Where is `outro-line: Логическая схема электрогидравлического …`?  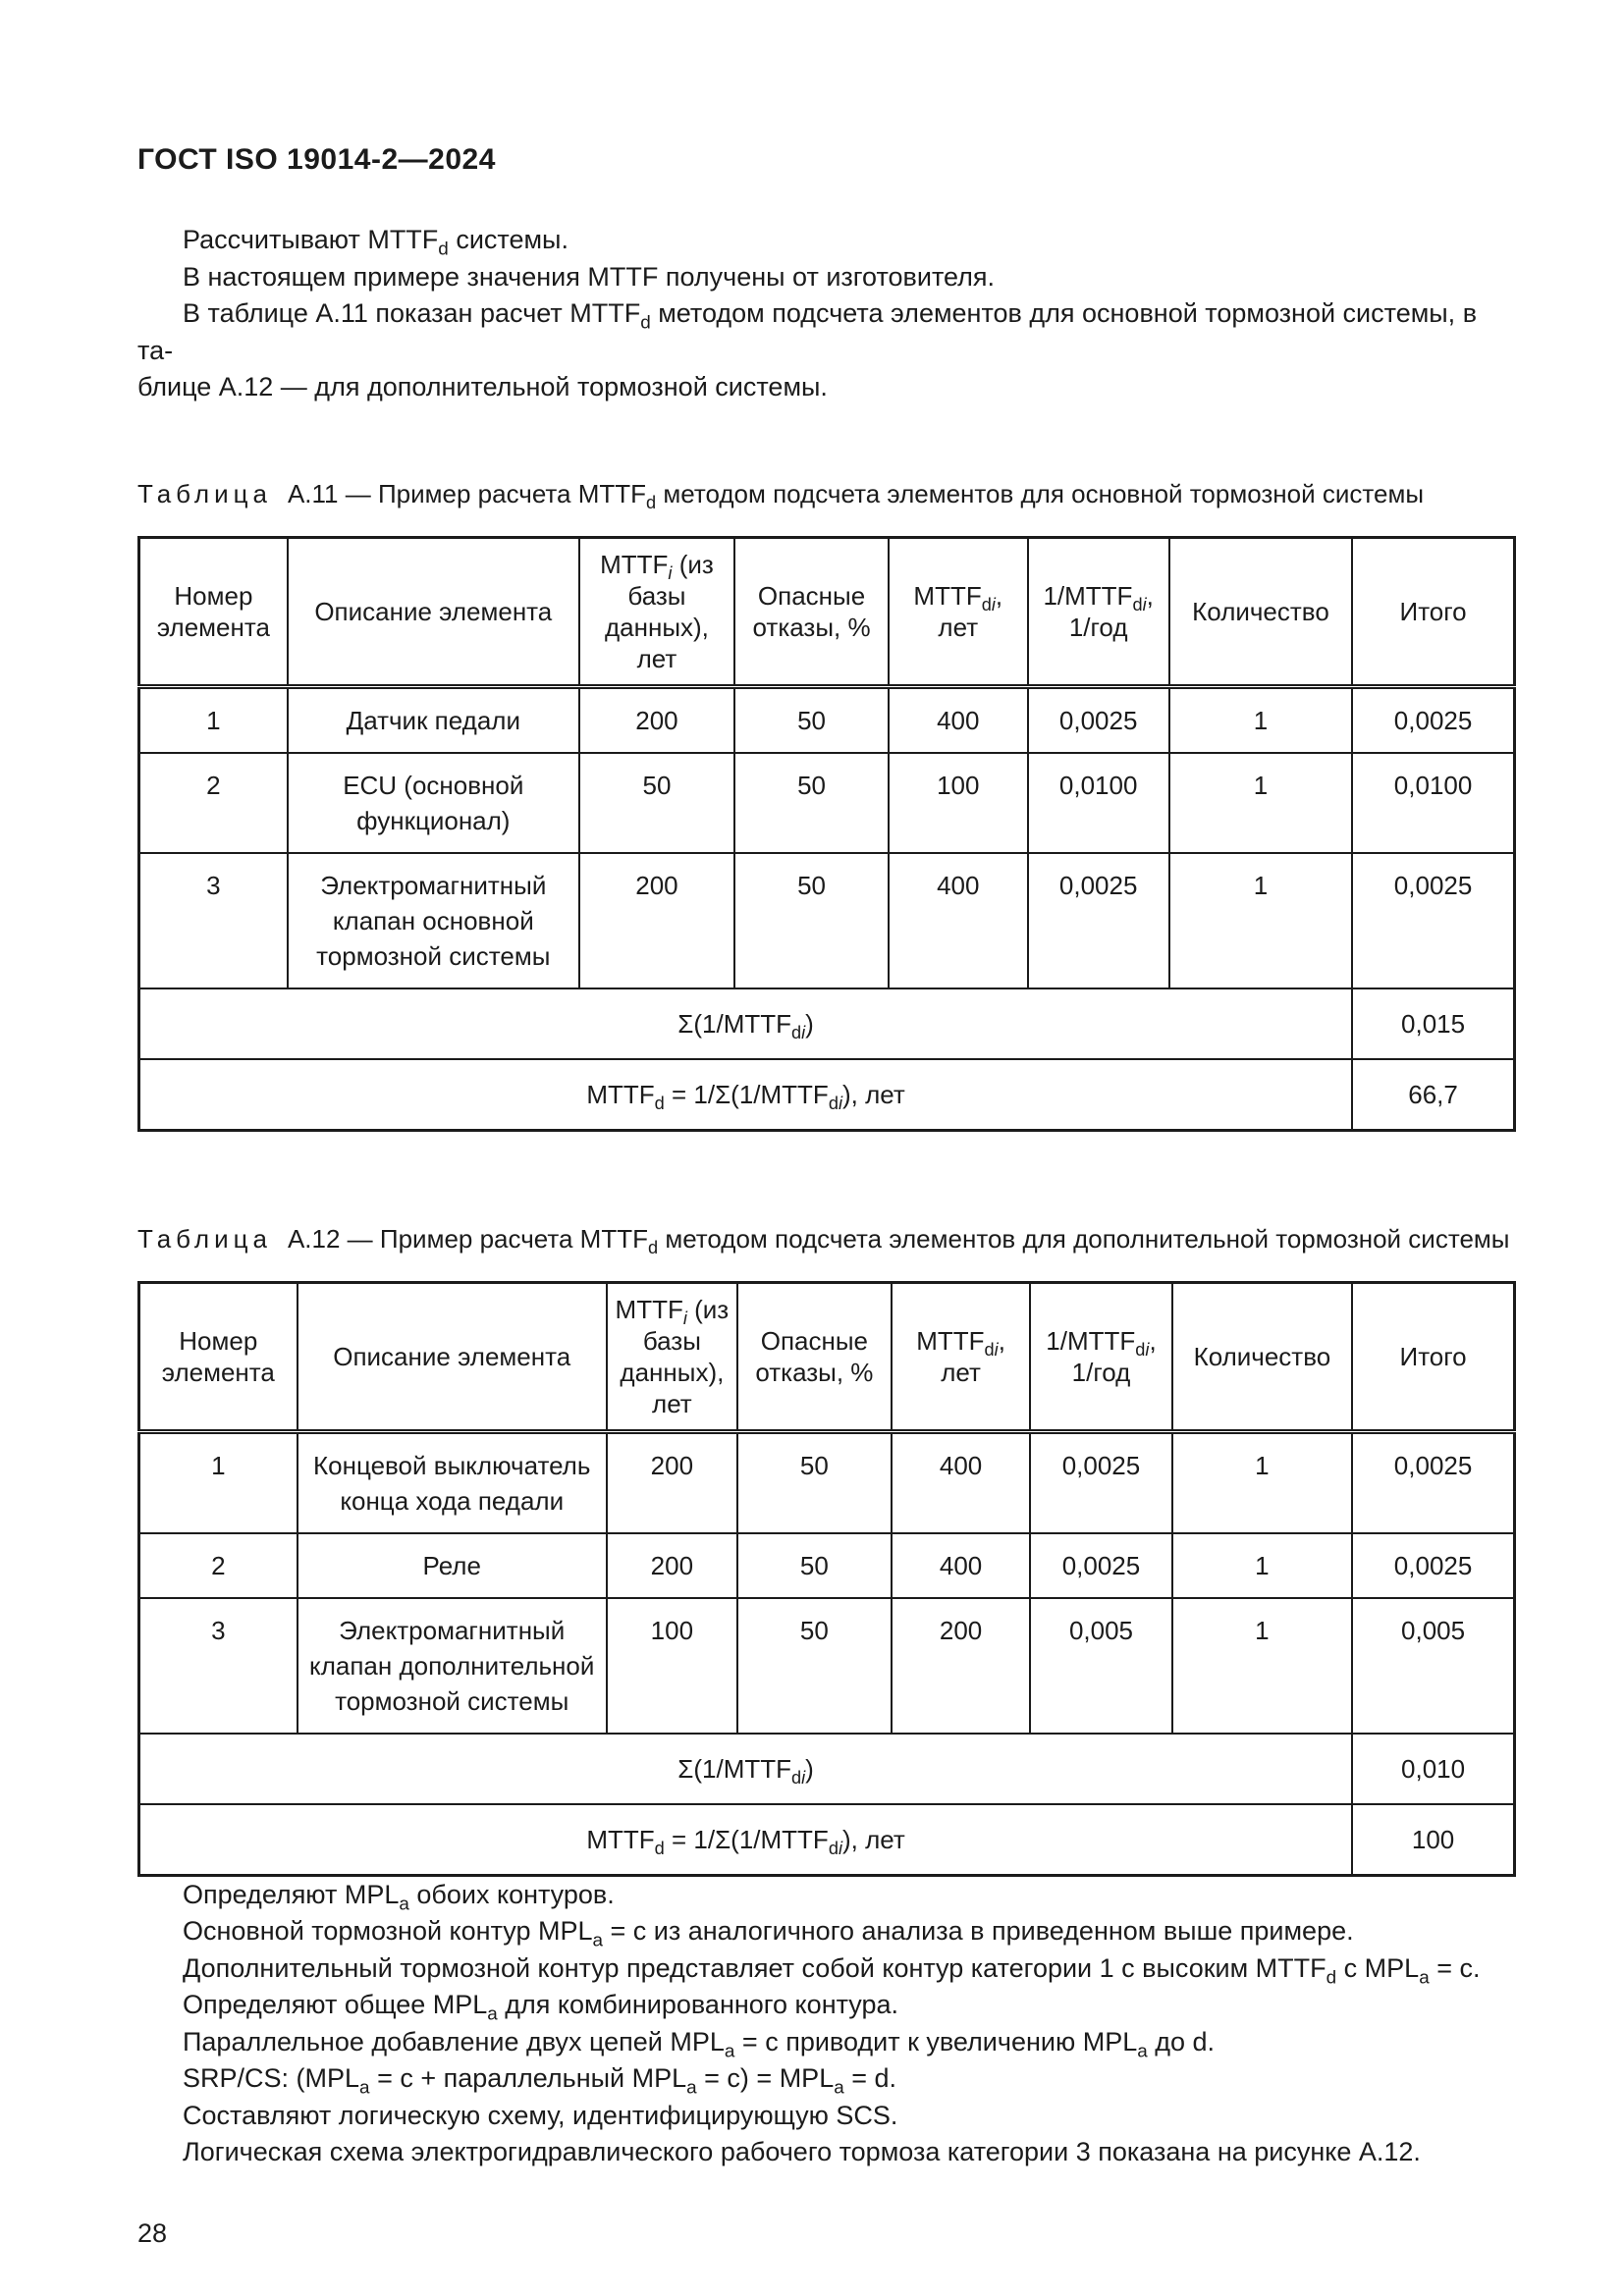
outro-line: Логическая схема электрогидравлического … is located at coordinates (802, 2151).